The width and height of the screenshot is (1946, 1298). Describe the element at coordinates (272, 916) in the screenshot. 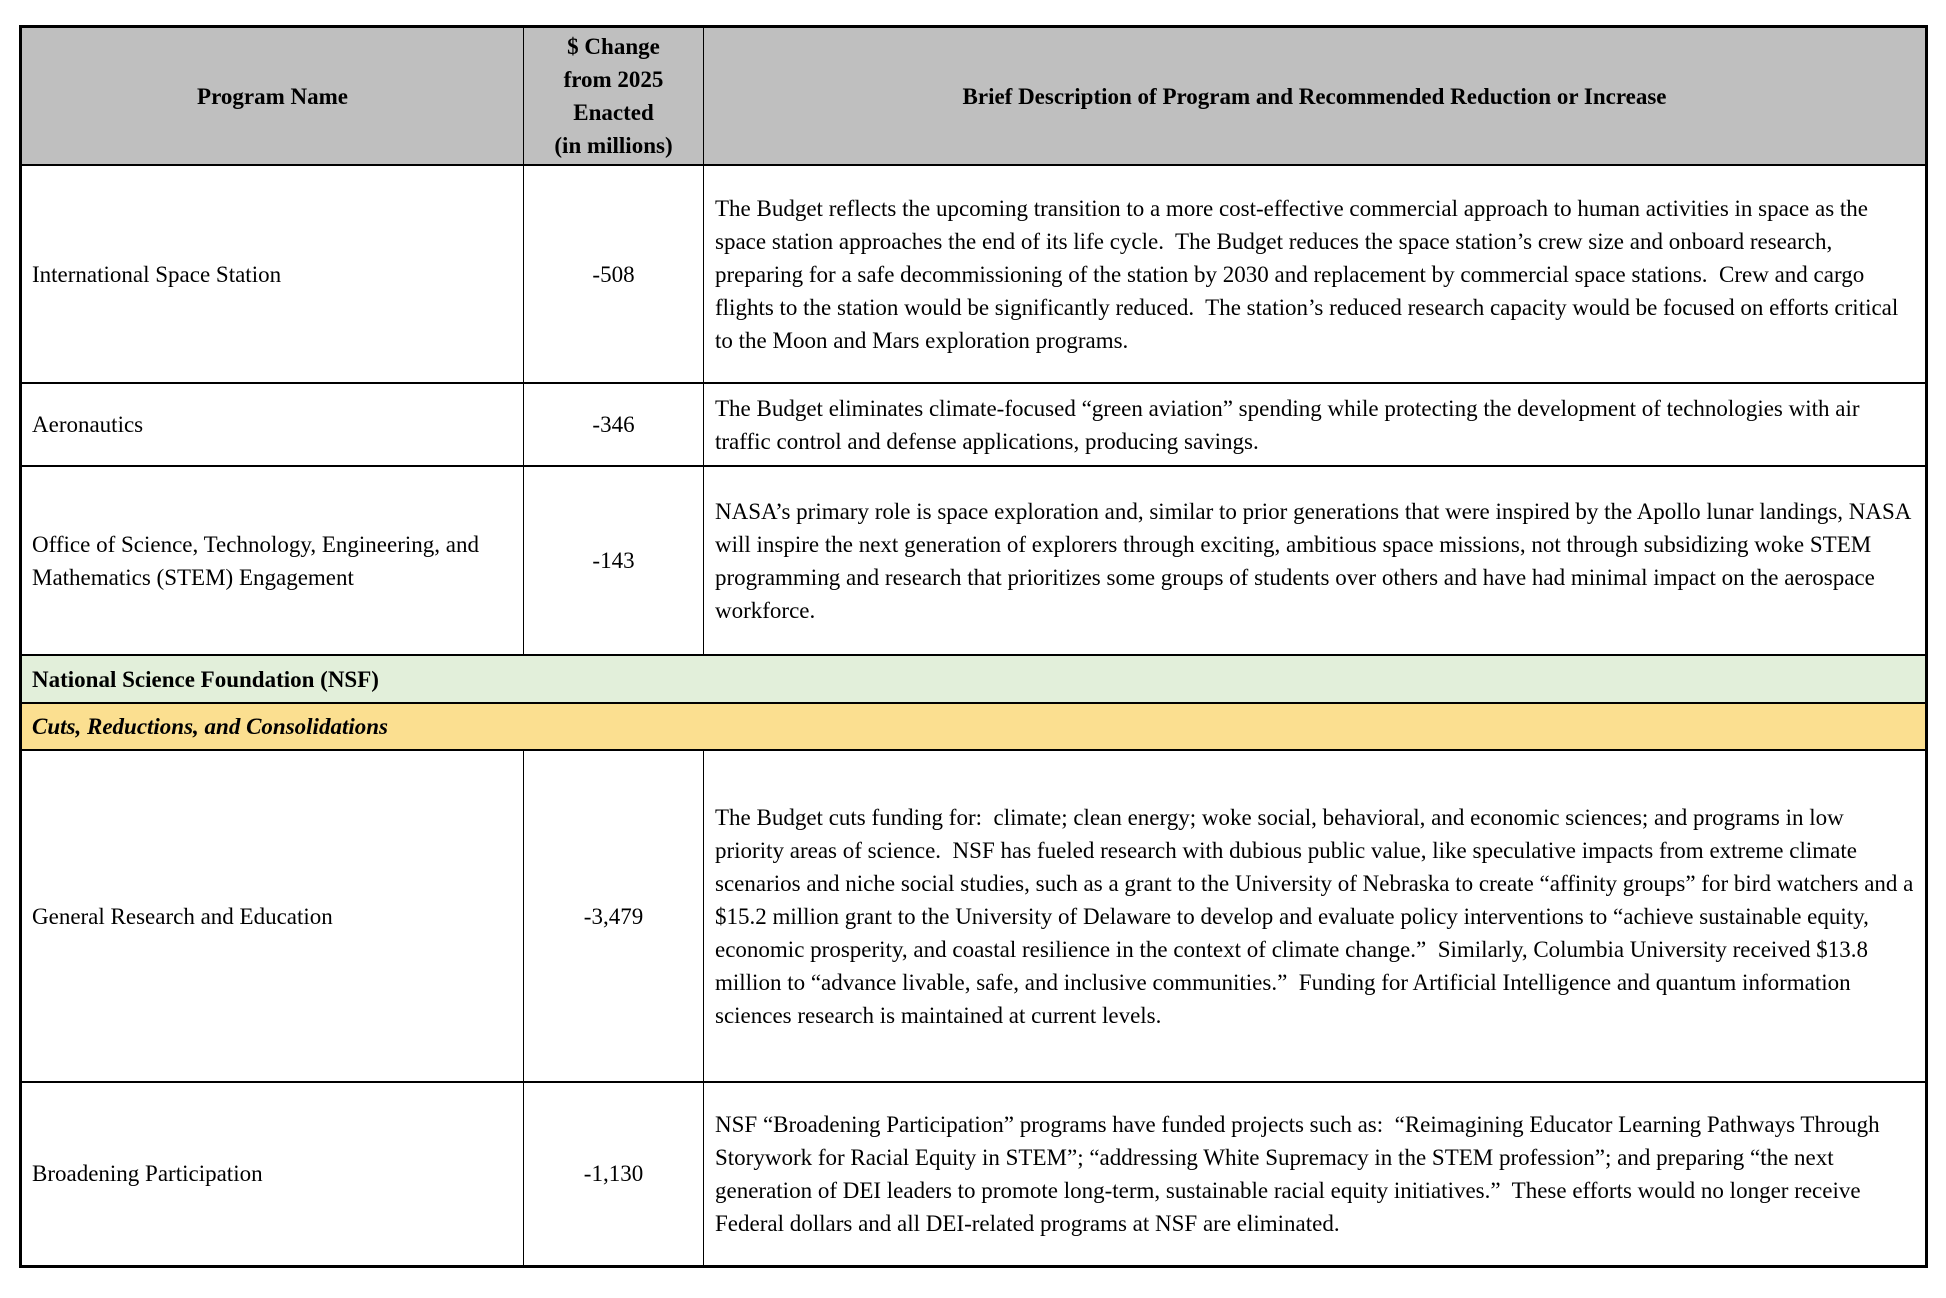

I see `program-name-cell: General Research and Education` at that location.